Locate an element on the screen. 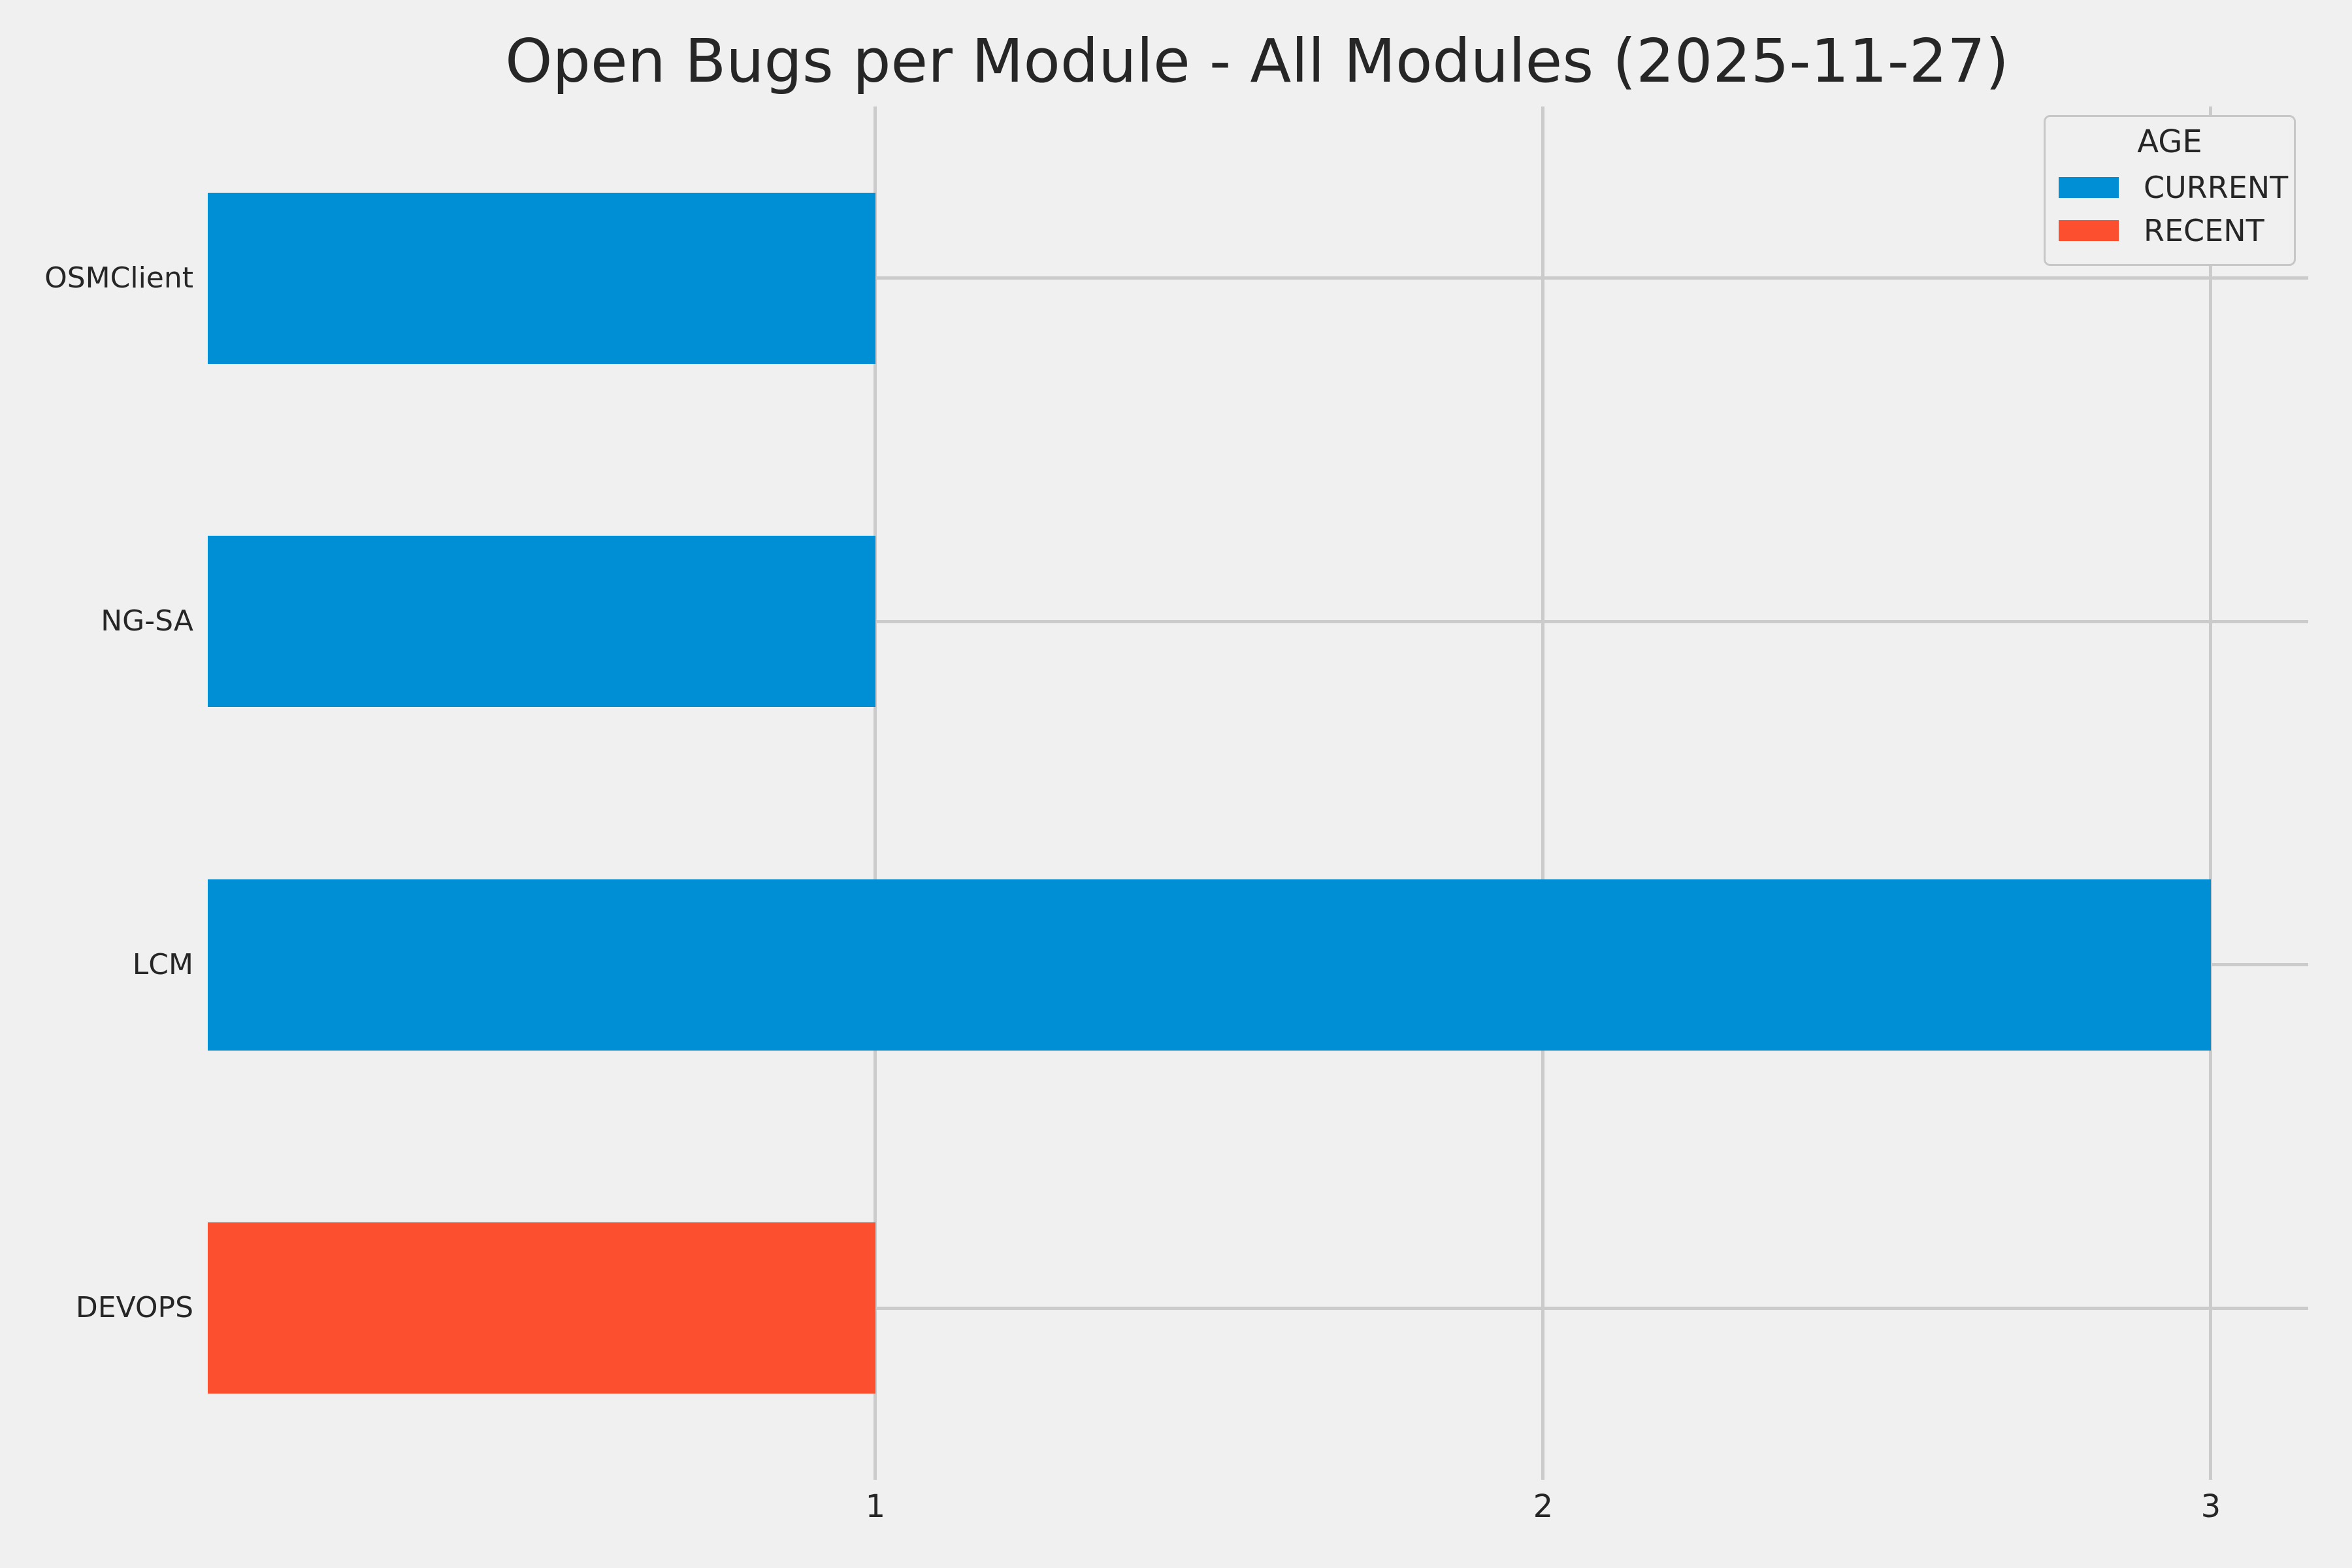 The image size is (2352, 1568). y-tick-label-devops: DEVOPS is located at coordinates (134, 1308).